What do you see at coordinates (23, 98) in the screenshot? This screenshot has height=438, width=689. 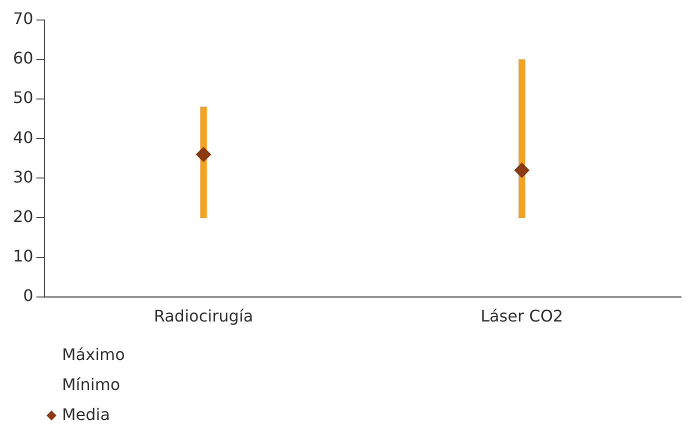 I see `y-tick-label: 50` at bounding box center [23, 98].